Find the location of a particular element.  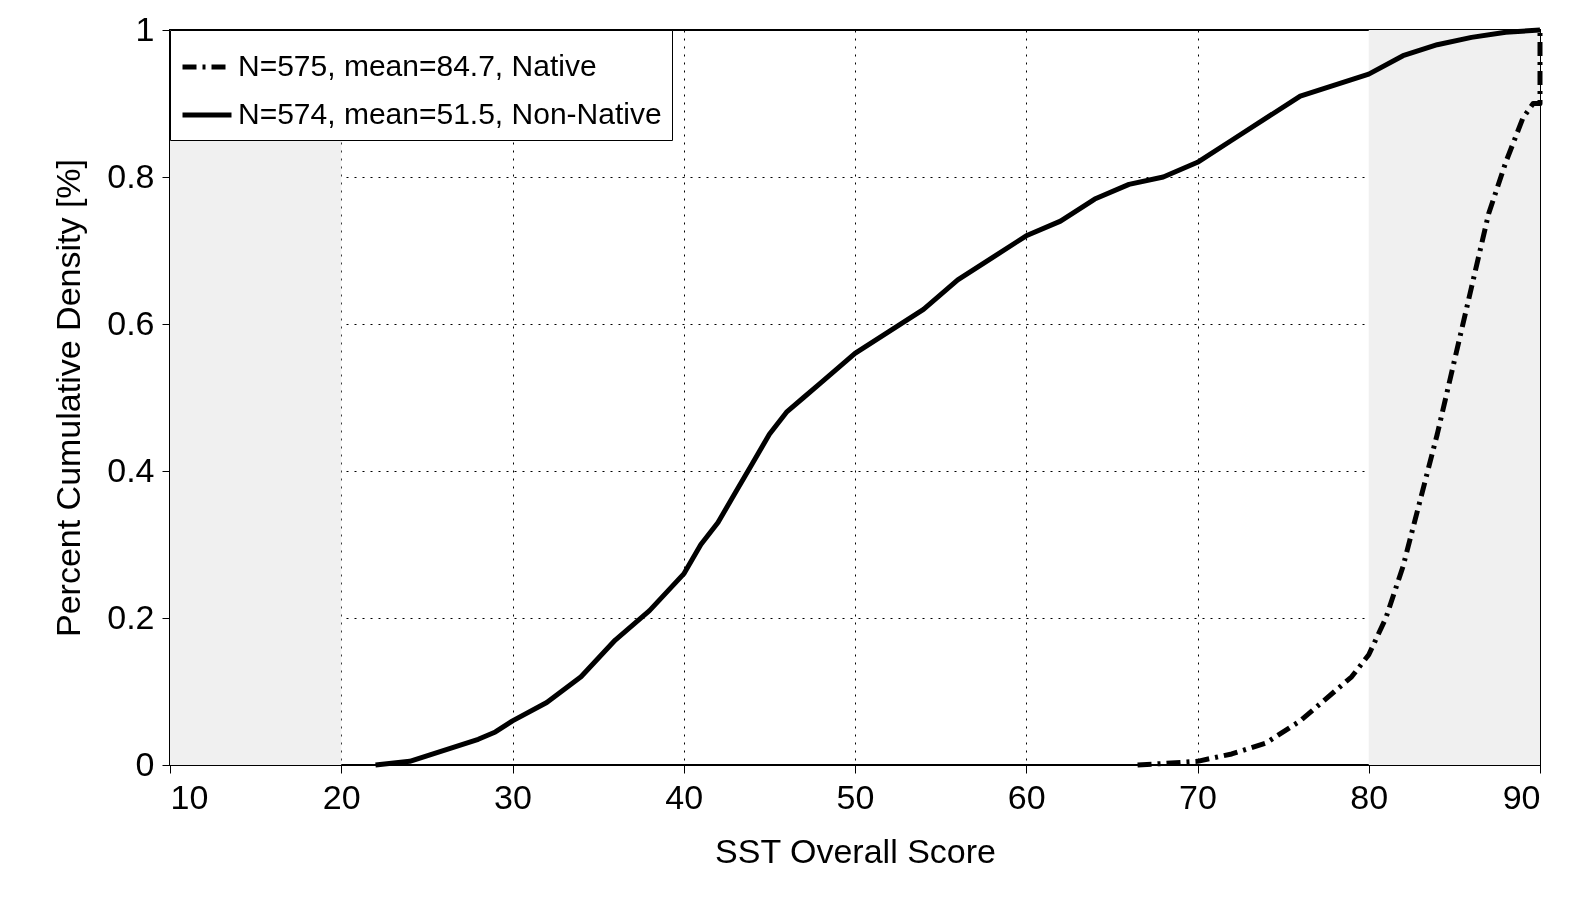

x-tick-label: 80 is located at coordinates (1369, 796).